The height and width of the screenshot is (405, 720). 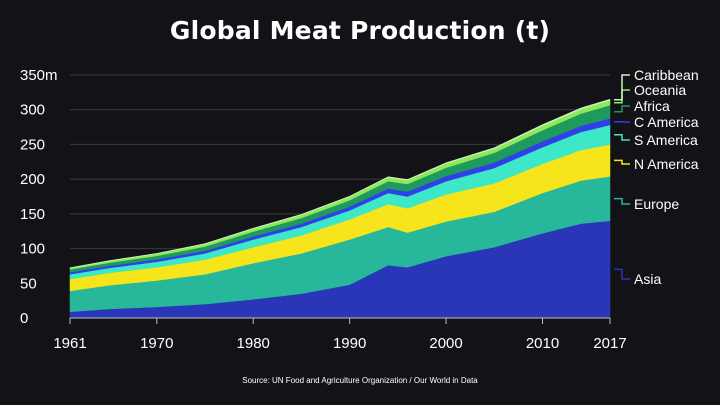 What do you see at coordinates (69, 343) in the screenshot?
I see `x-tick-label: 1961` at bounding box center [69, 343].